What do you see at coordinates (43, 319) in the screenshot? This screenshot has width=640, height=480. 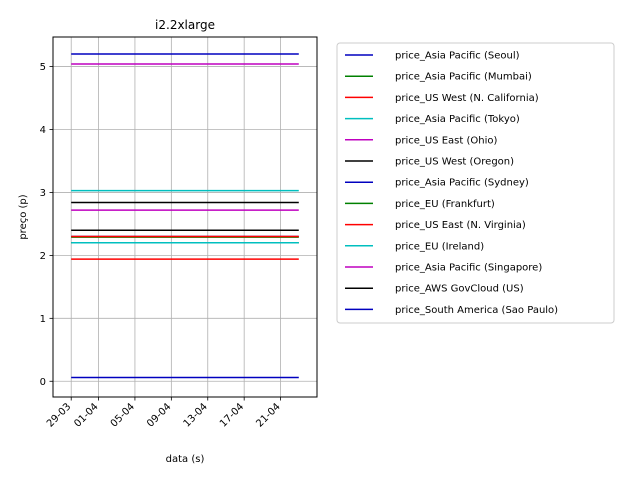 I see `y-tick-label: 1` at bounding box center [43, 319].